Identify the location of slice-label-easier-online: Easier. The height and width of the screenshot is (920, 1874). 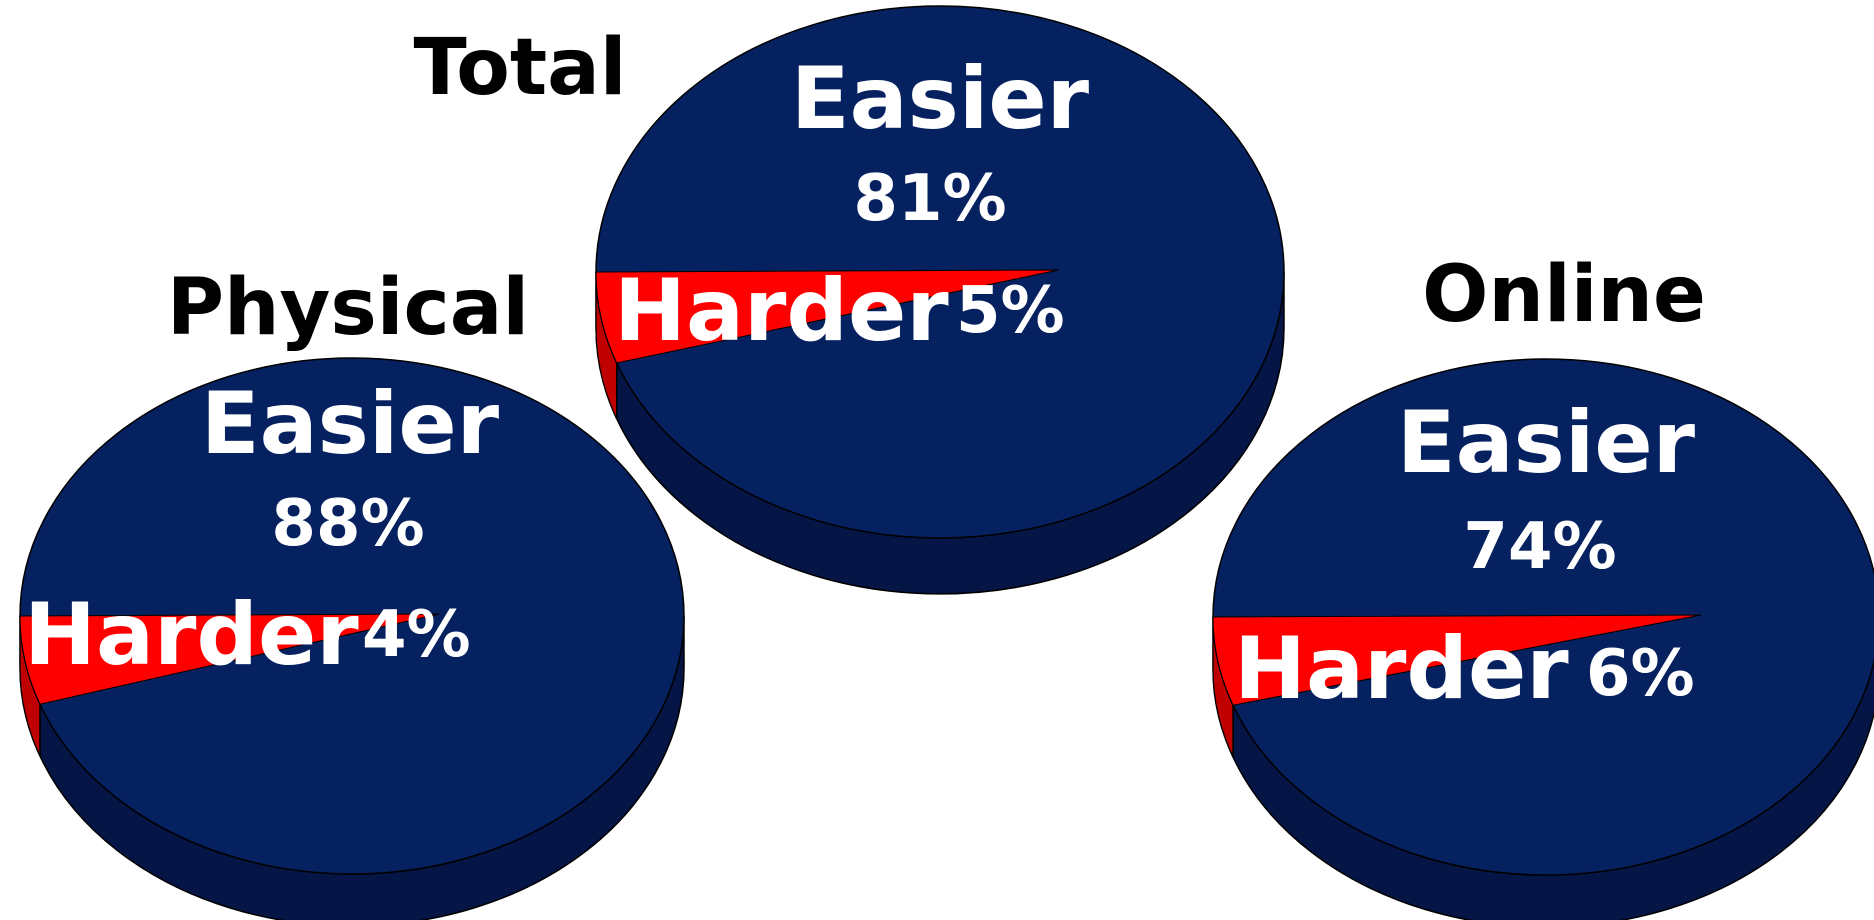
(1546, 443).